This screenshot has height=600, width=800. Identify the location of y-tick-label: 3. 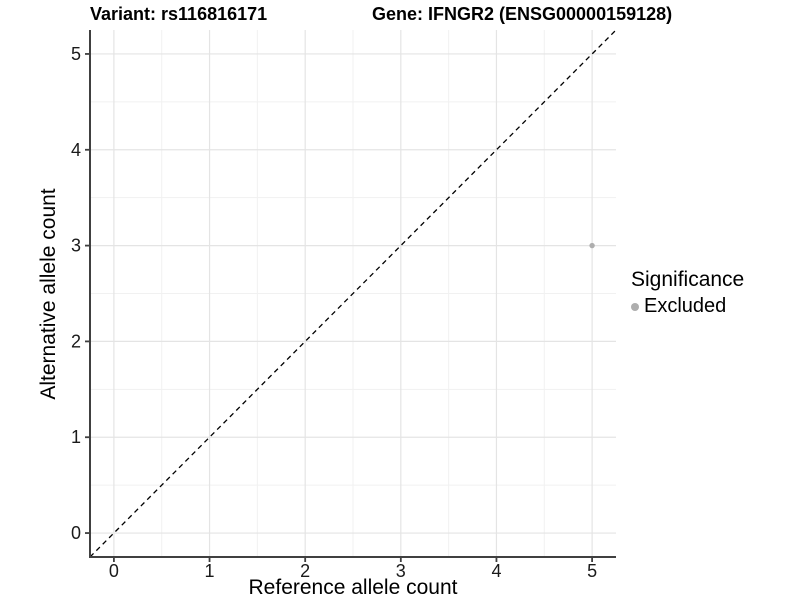
(76, 246).